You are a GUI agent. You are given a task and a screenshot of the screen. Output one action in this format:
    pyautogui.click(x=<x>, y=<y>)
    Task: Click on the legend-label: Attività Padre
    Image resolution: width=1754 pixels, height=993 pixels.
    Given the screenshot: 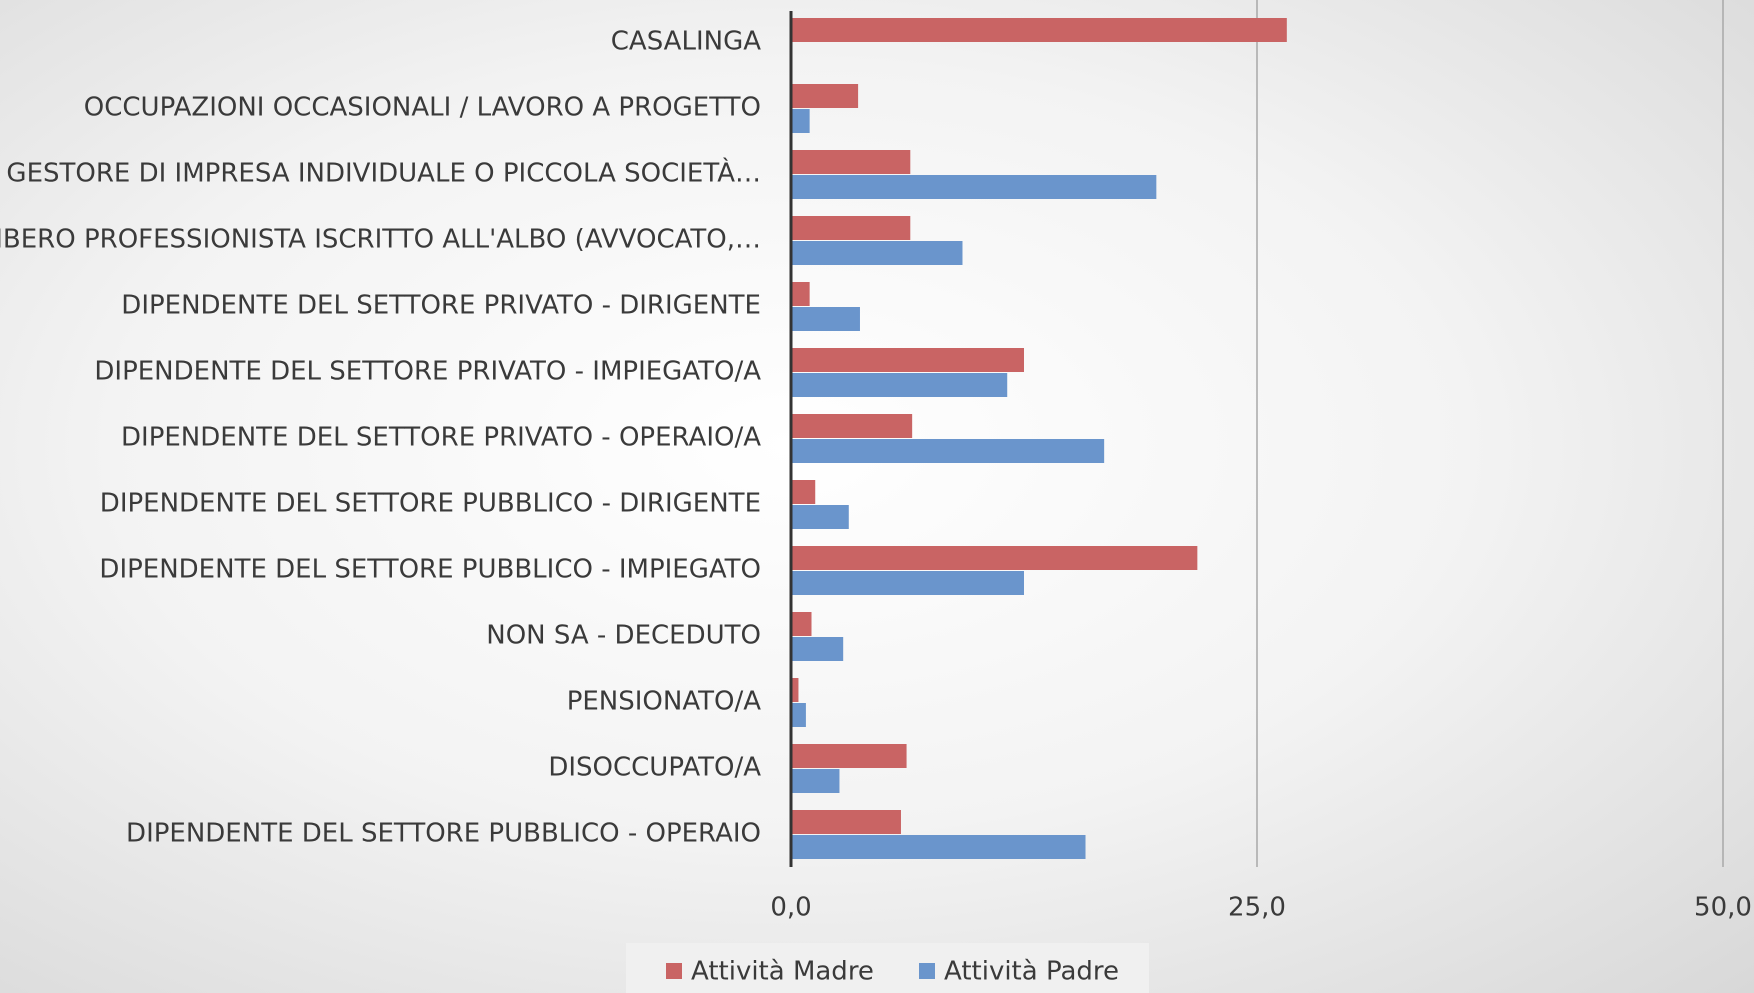 What is the action you would take?
    pyautogui.click(x=1031, y=972)
    